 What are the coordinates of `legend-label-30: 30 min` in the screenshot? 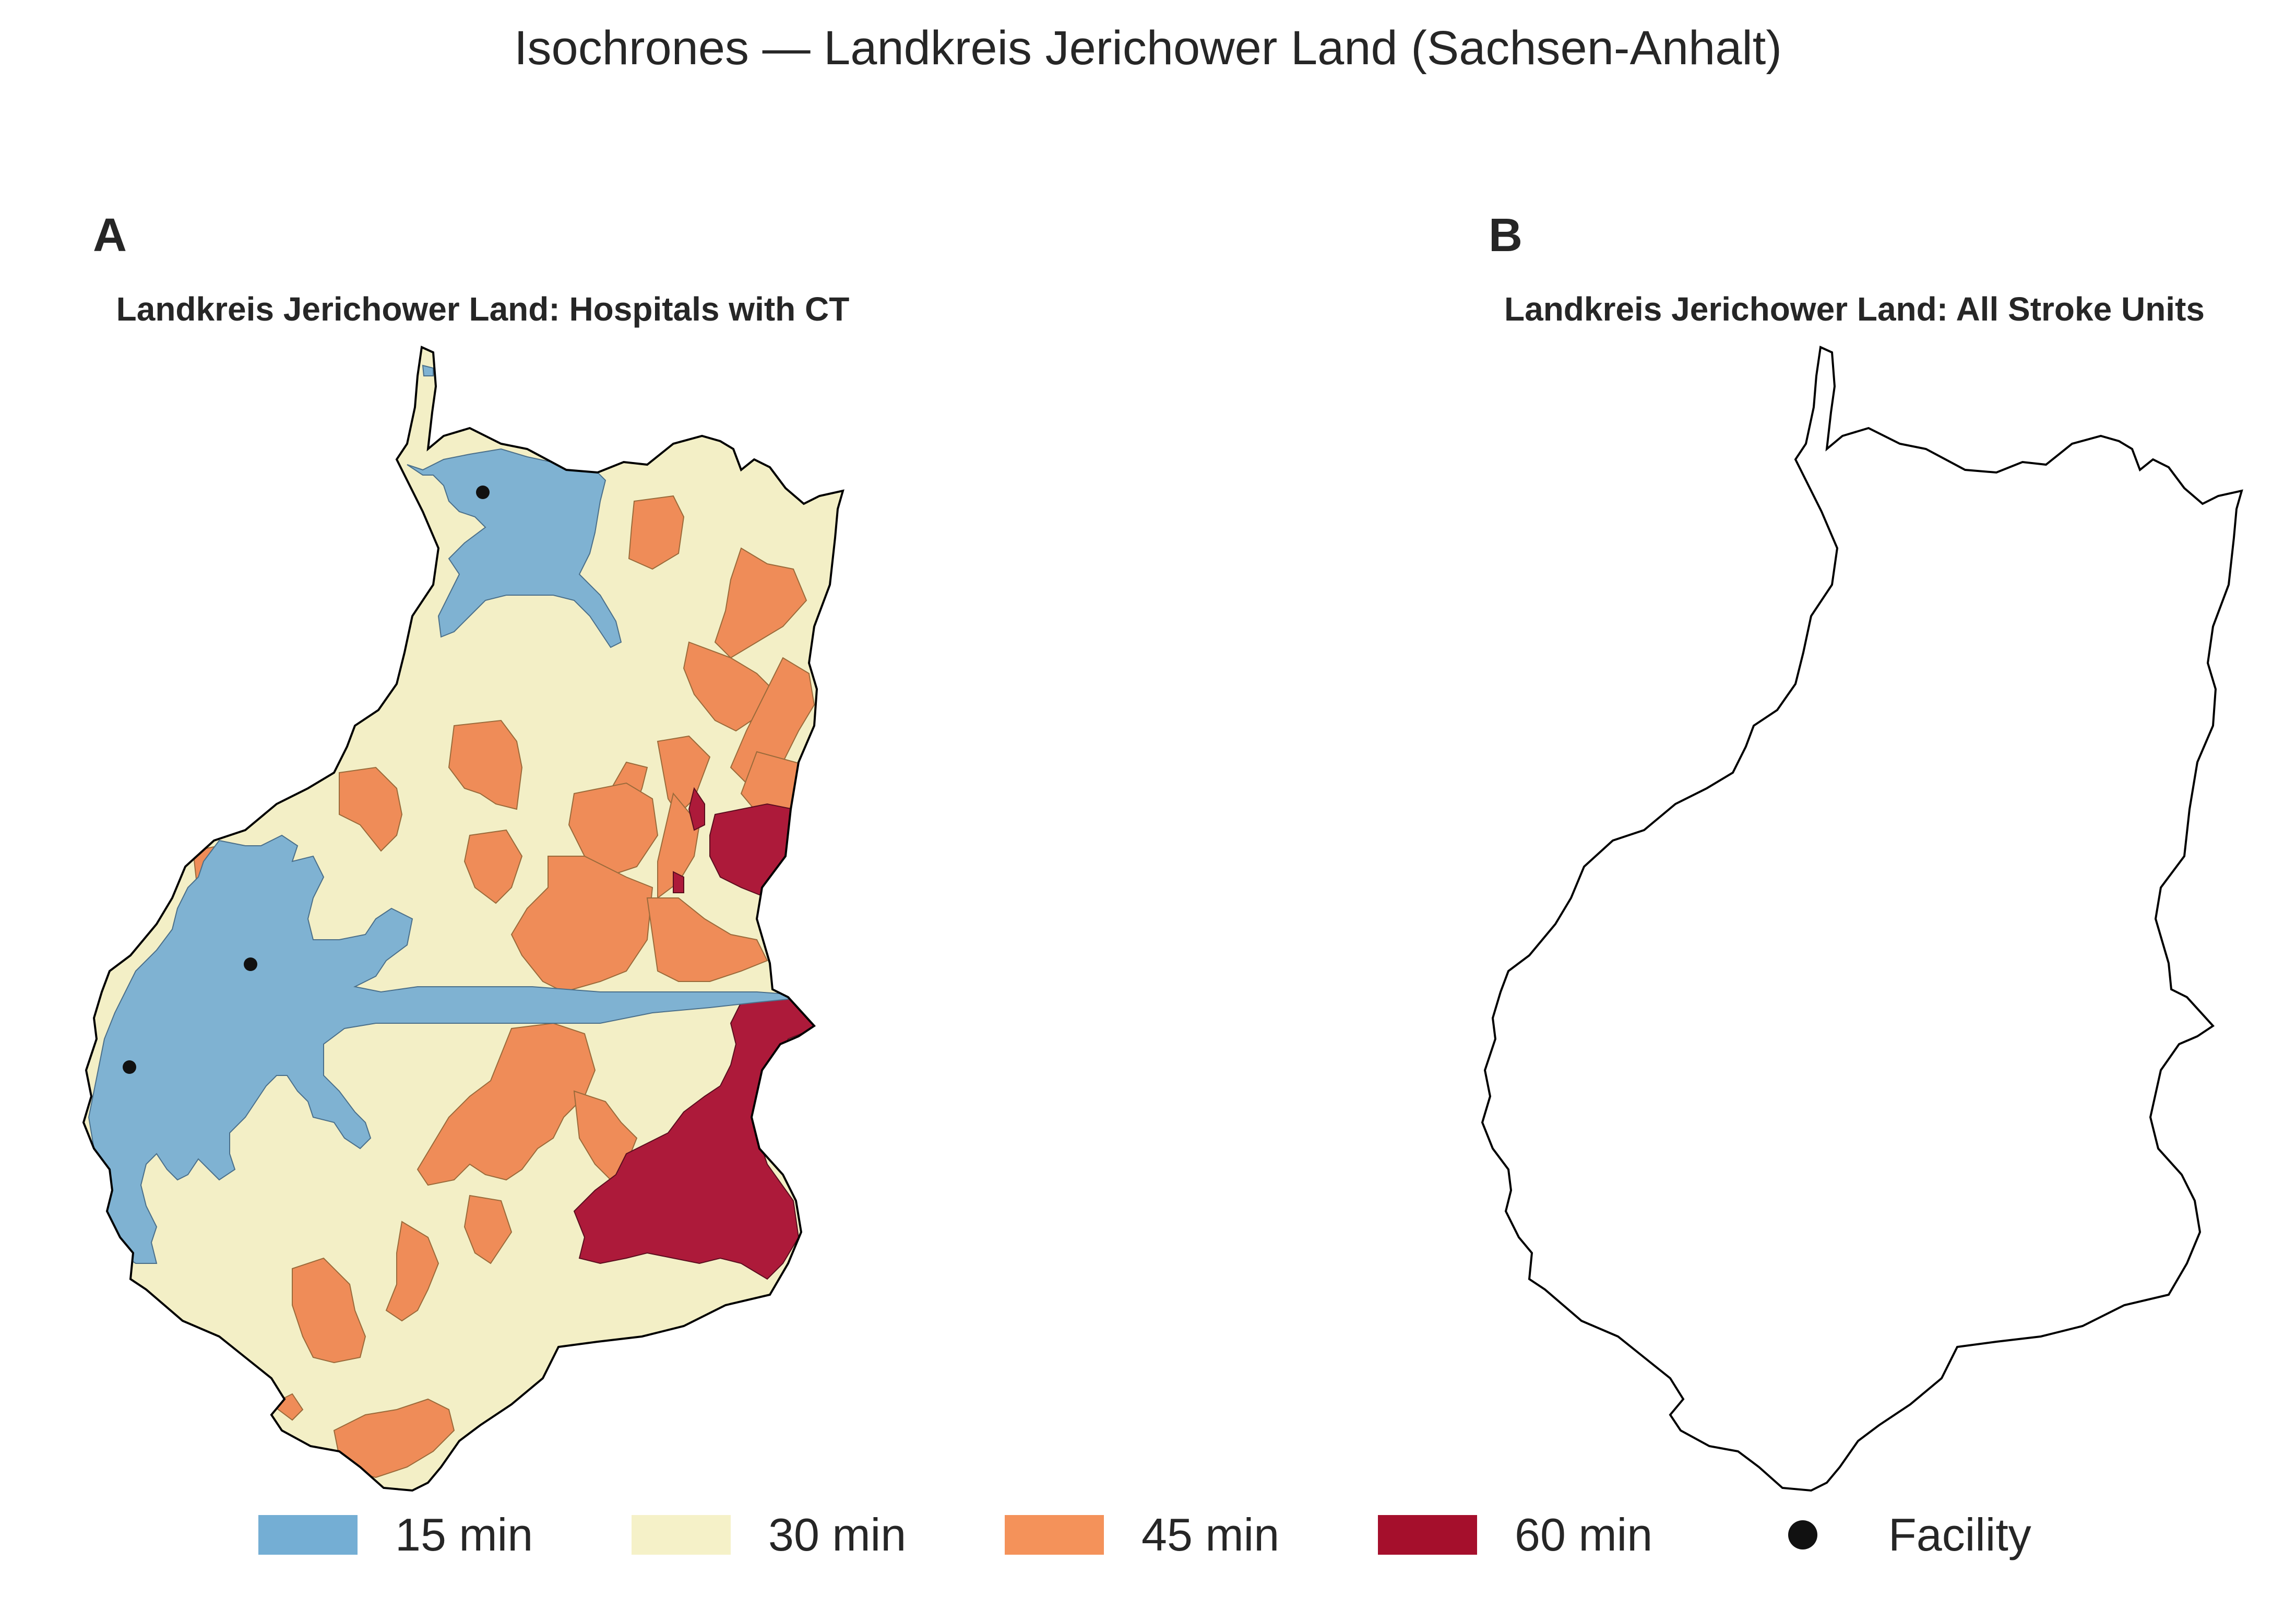 It's located at (838, 1534).